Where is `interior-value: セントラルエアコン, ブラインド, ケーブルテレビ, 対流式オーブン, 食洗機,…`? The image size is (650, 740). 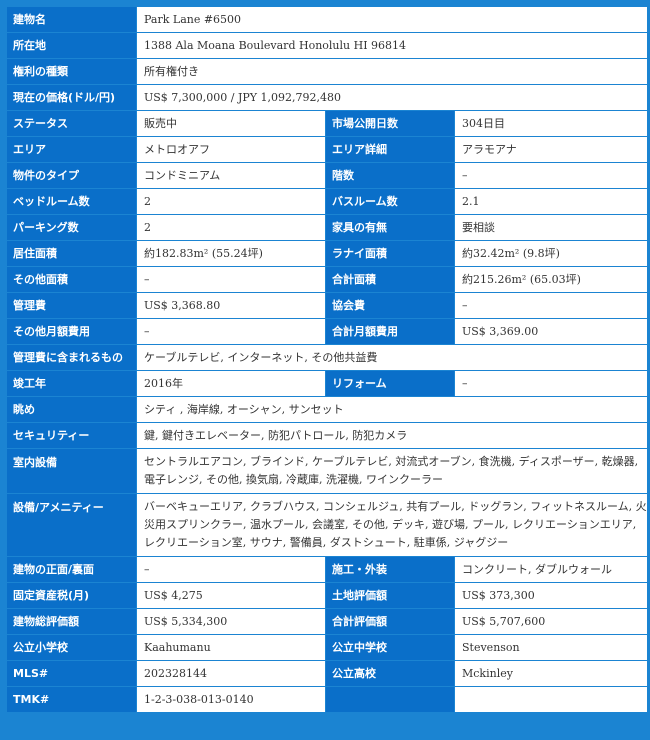
interior-value: セントラルエアコン, ブラインド, ケーブルテレビ, 対流式オーブン, 食洗機,… is located at coordinates (392, 471).